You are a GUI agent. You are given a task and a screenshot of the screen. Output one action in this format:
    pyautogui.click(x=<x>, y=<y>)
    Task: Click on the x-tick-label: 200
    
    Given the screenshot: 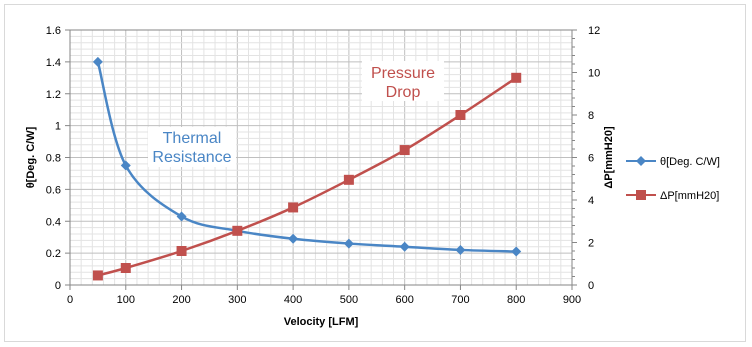 What is the action you would take?
    pyautogui.click(x=181, y=300)
    